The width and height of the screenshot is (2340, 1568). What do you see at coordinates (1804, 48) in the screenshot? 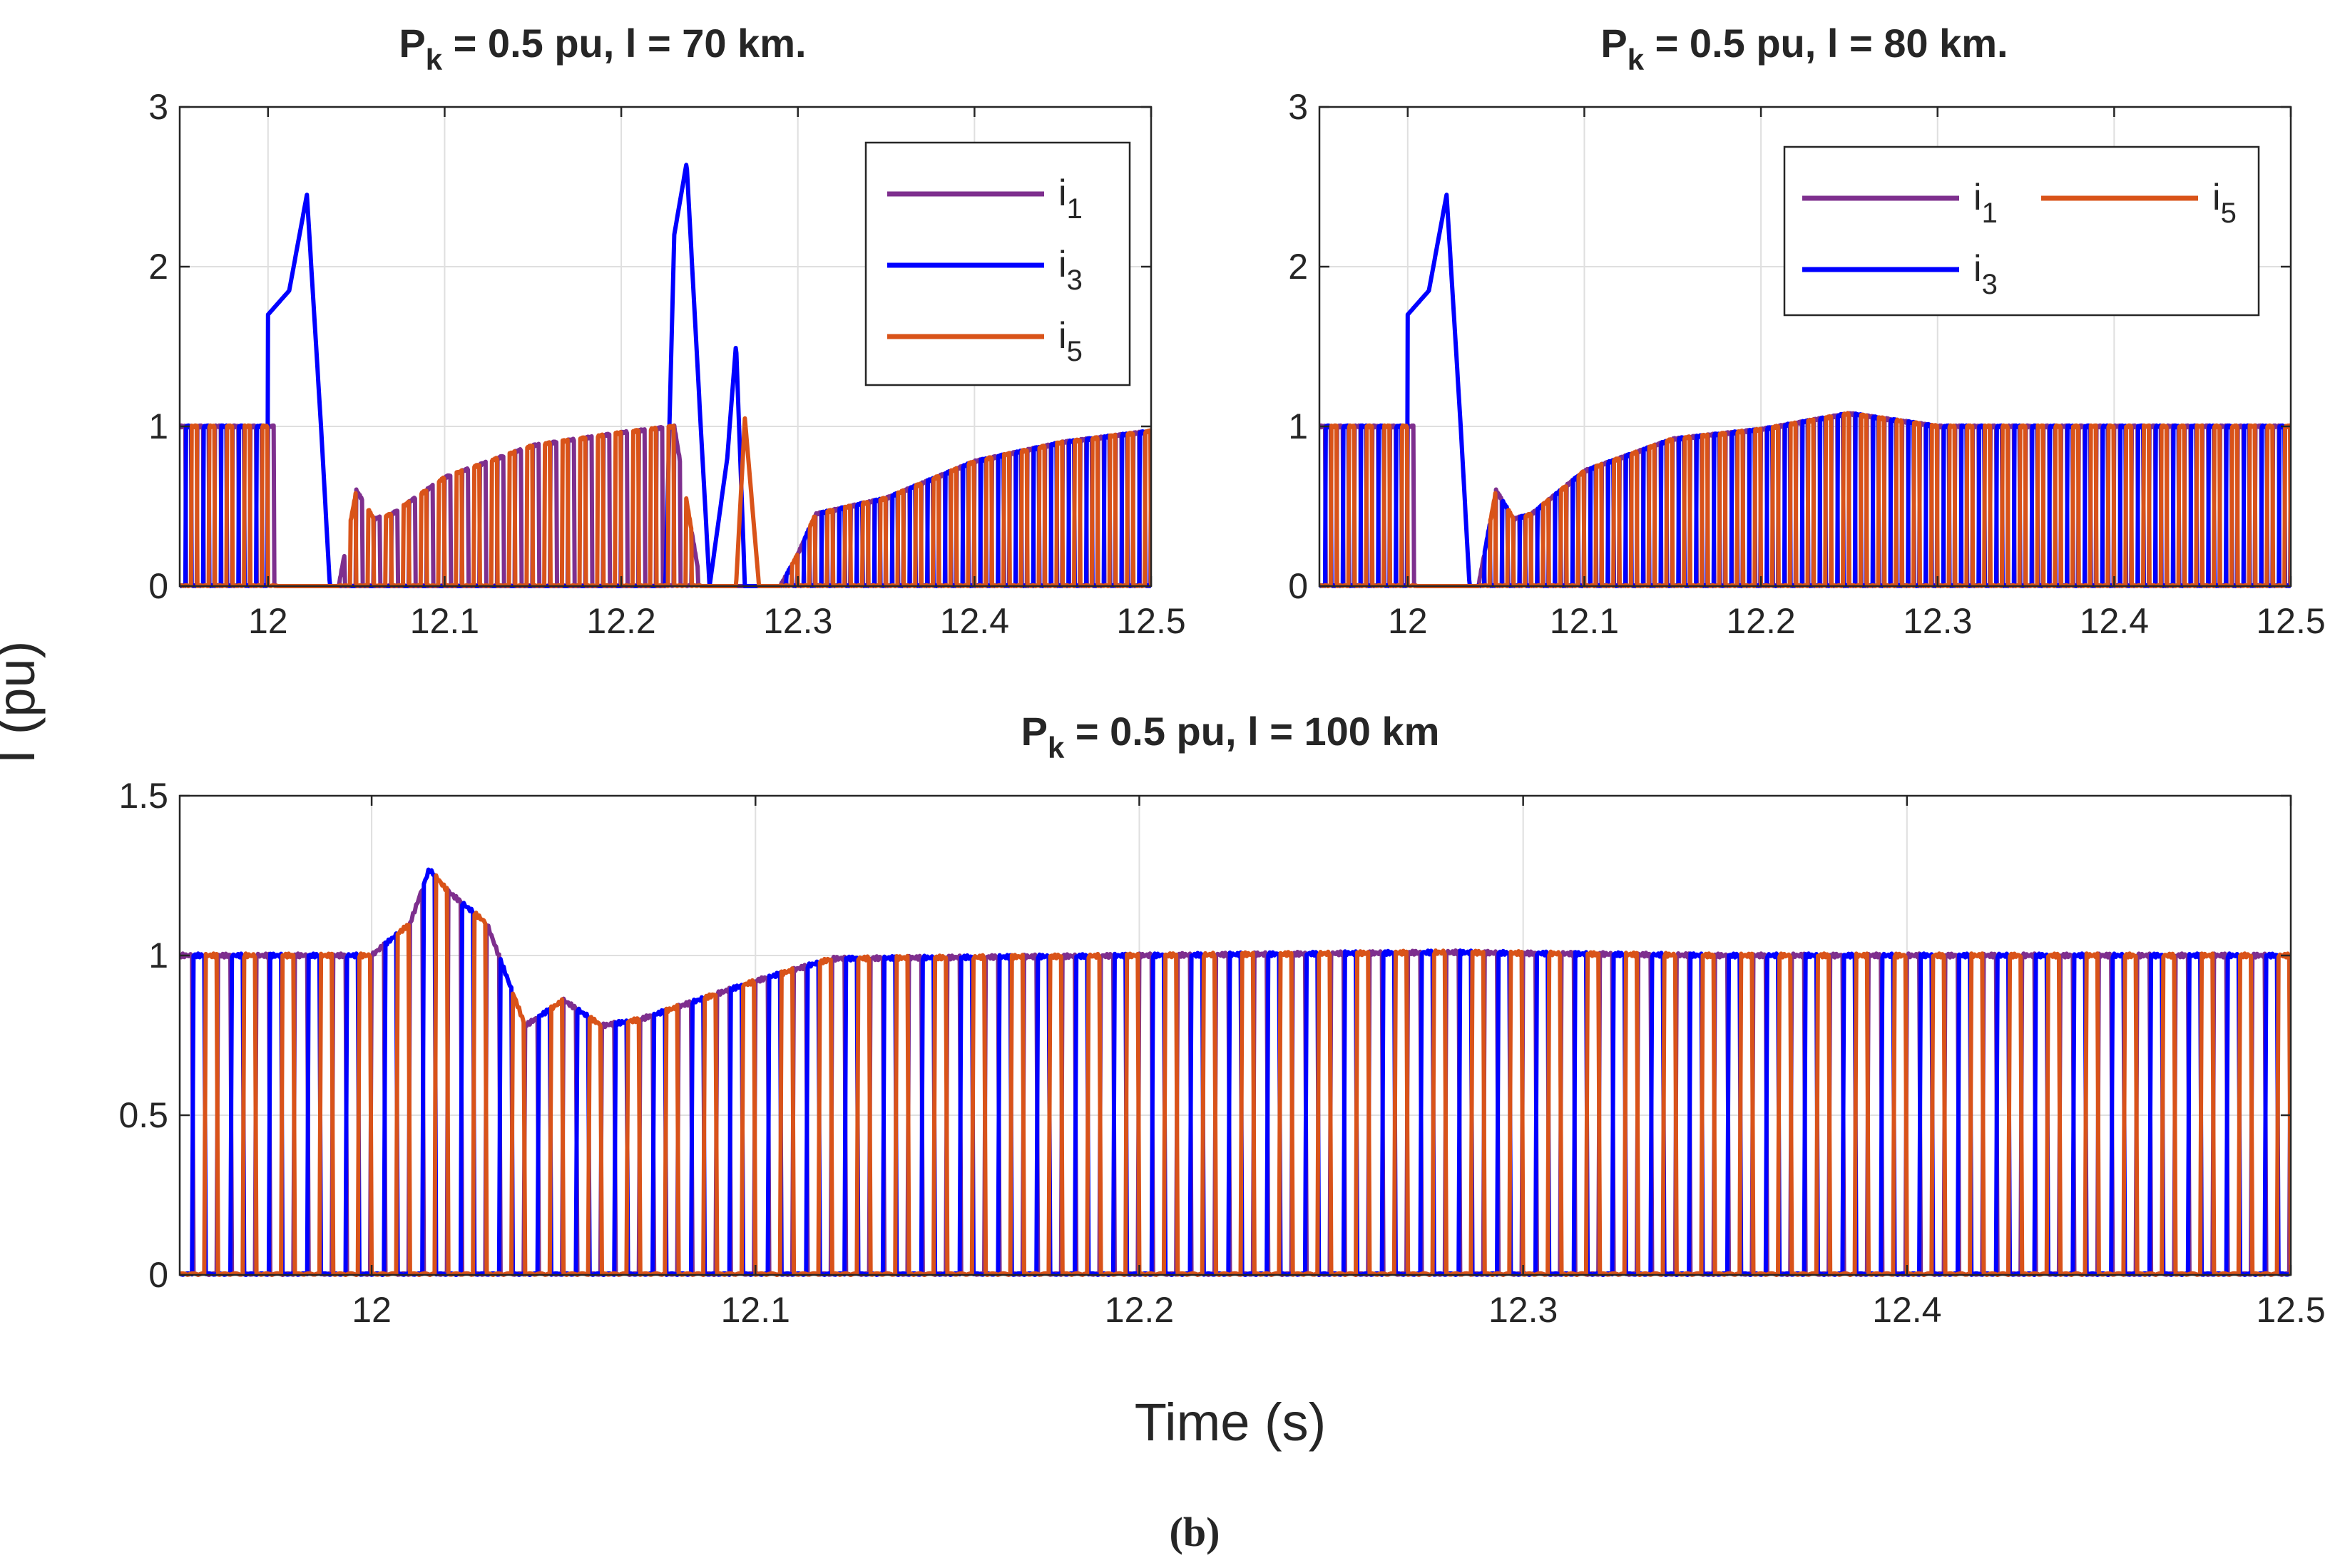
I see `panel-title: Pk = 0.5 pu, l = 80 km.` at bounding box center [1804, 48].